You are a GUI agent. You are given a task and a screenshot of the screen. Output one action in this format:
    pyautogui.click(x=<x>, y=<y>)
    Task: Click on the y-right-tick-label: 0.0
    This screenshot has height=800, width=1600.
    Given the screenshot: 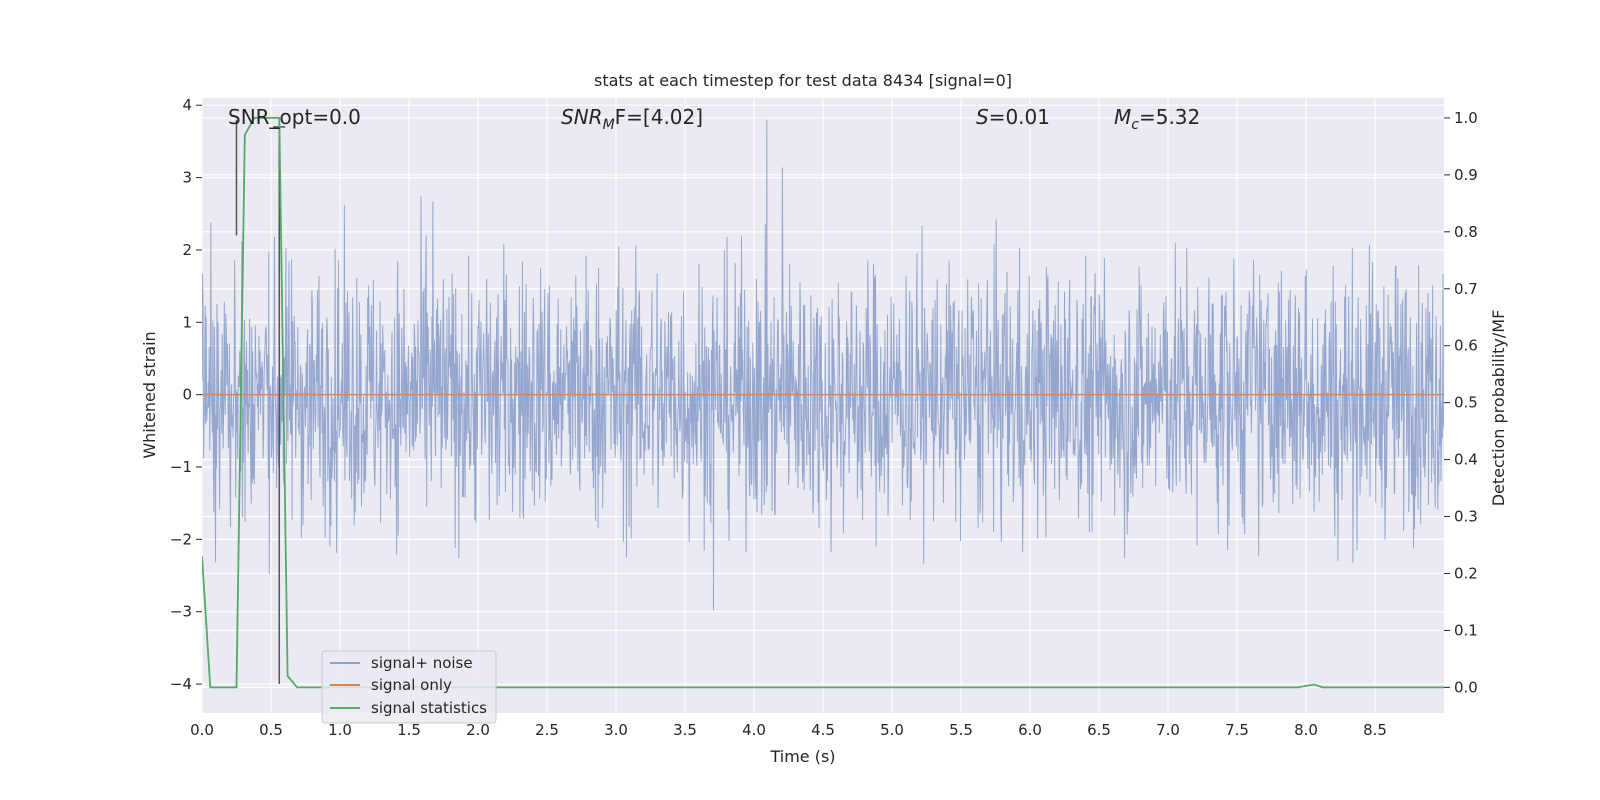 What is the action you would take?
    pyautogui.click(x=1466, y=687)
    